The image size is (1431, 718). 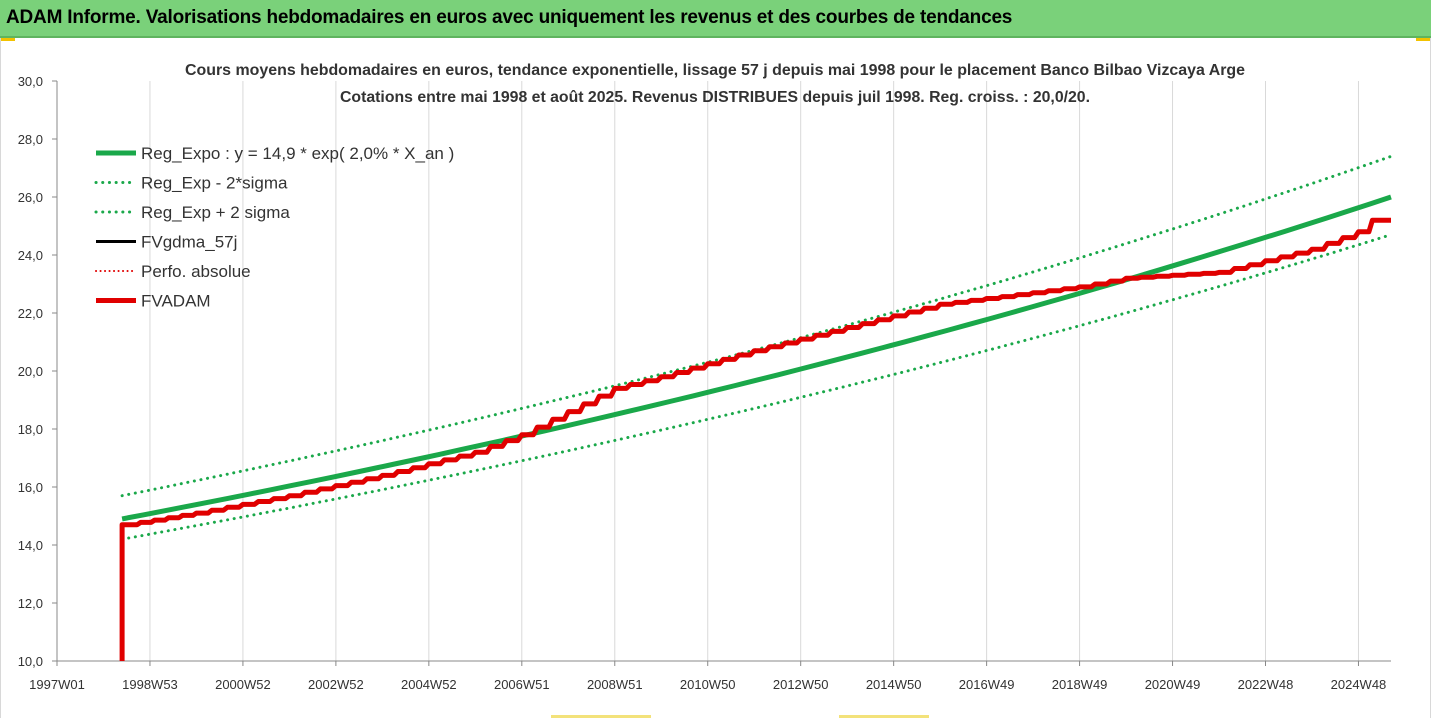 I want to click on legend-label: FVgdma_57j, so click(x=189, y=242).